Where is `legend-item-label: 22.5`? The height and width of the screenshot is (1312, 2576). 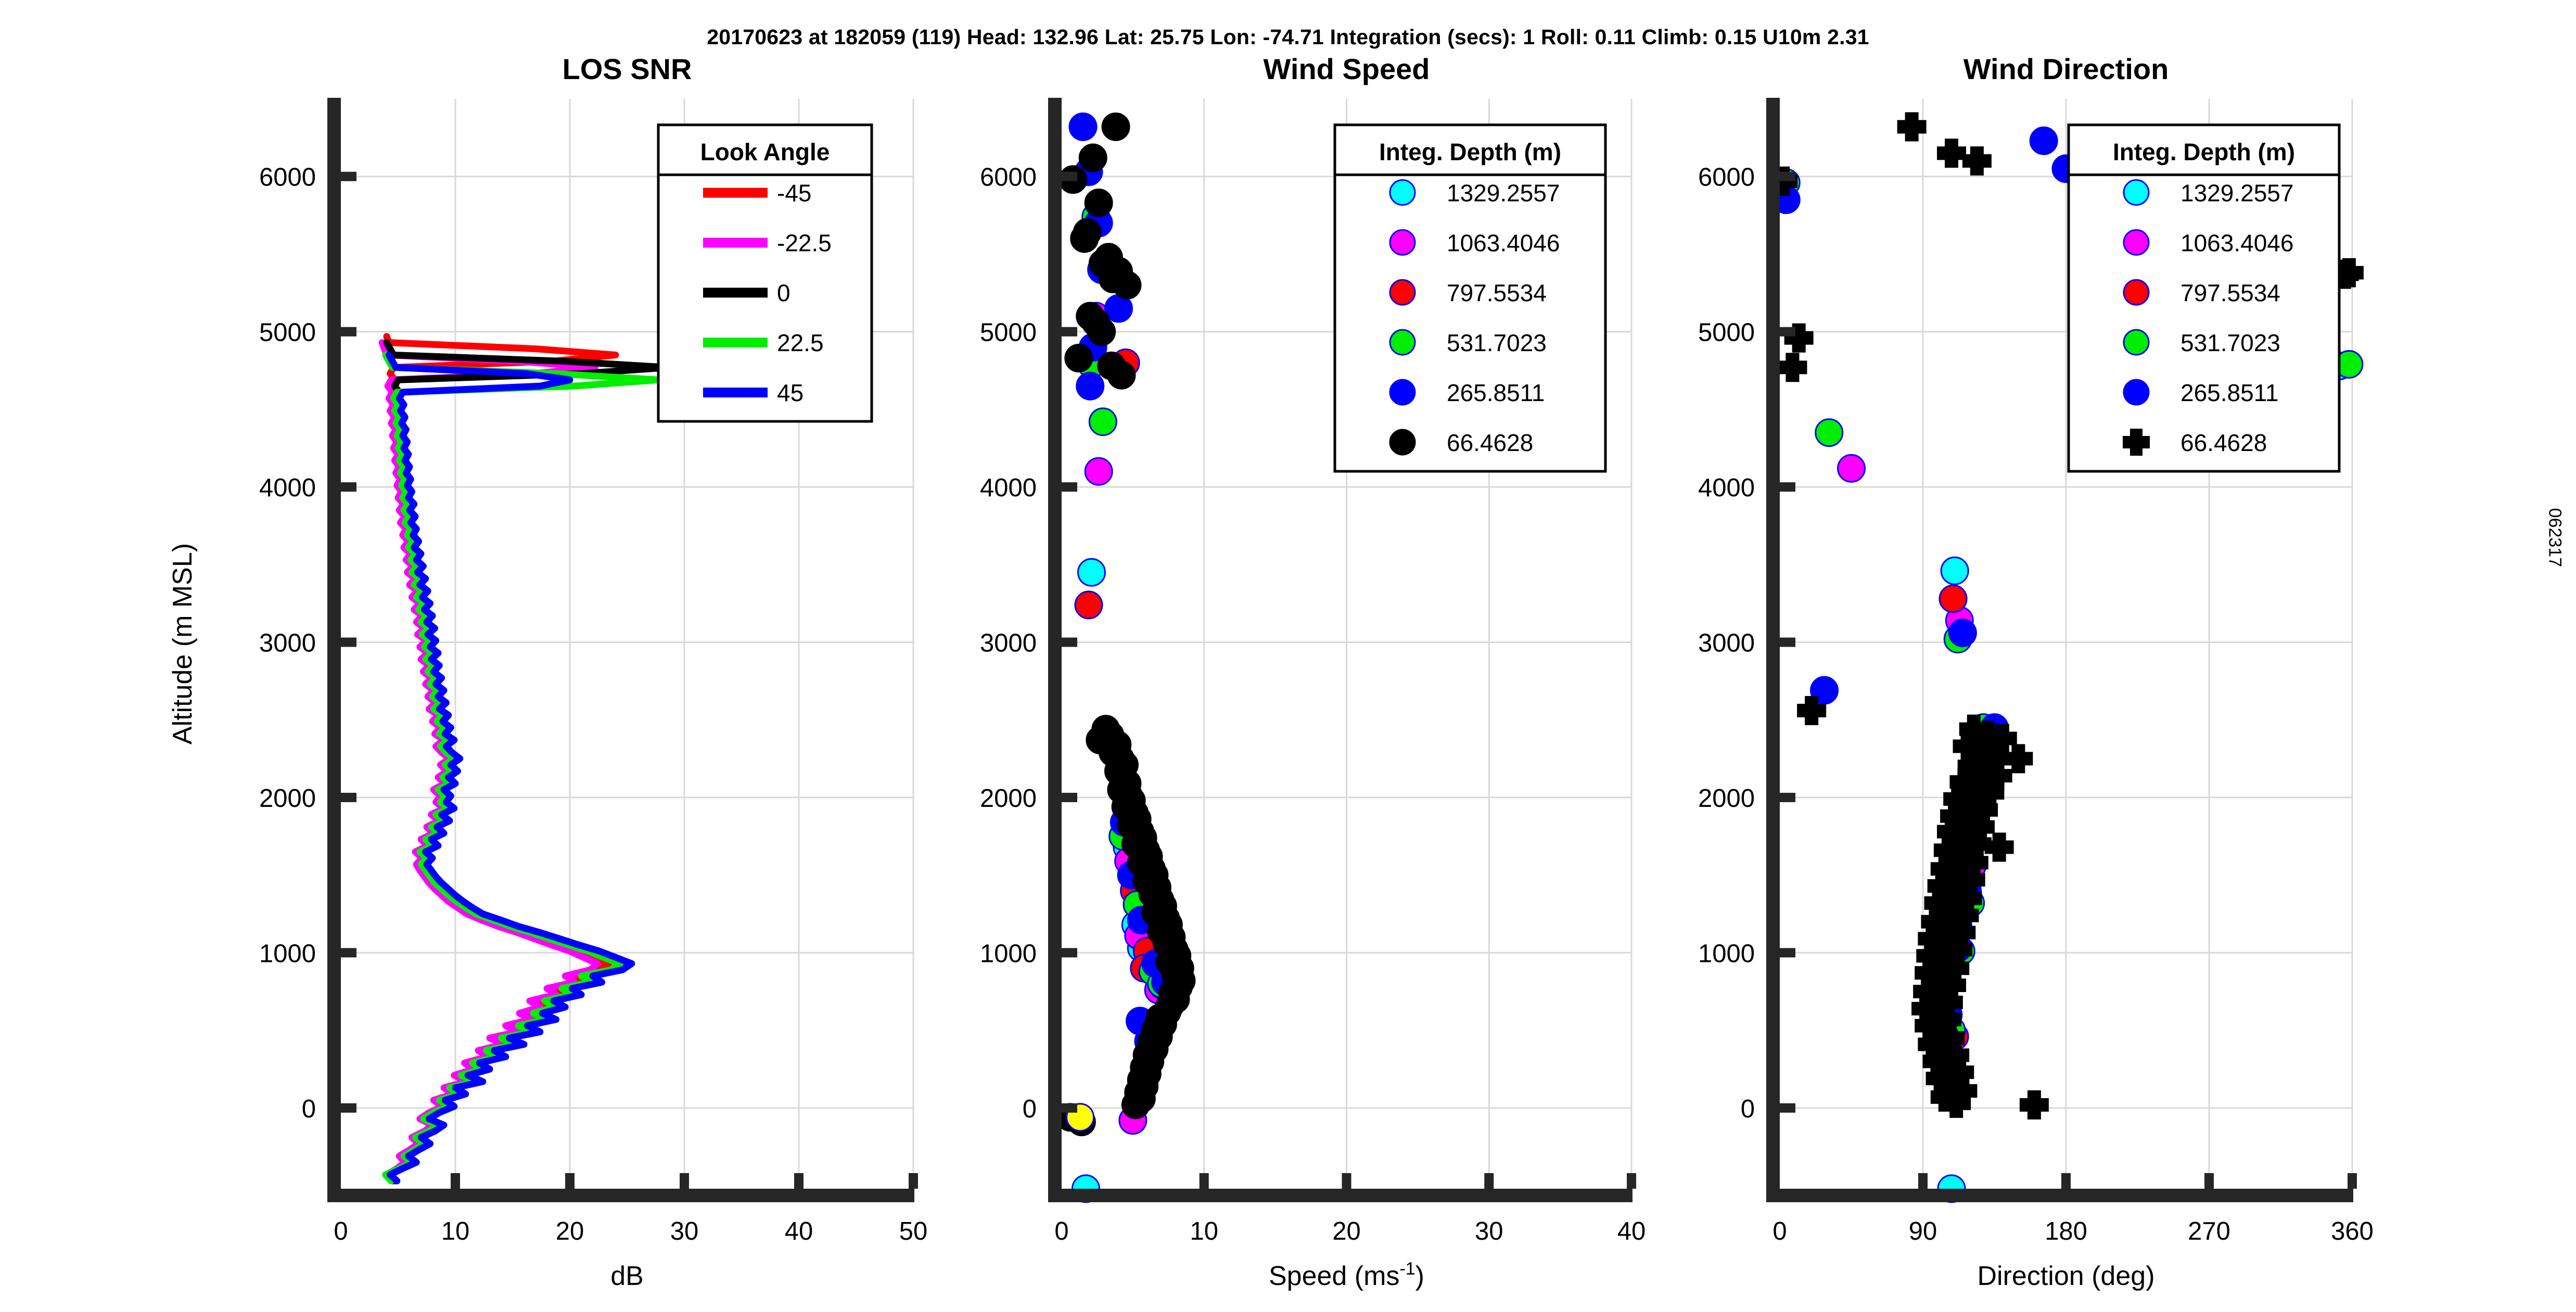
legend-item-label: 22.5 is located at coordinates (800, 343).